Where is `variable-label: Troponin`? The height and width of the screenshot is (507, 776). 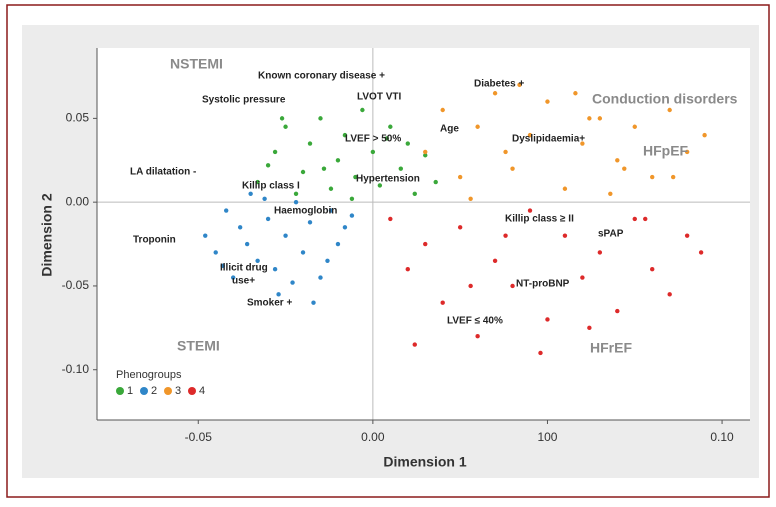 variable-label: Troponin is located at coordinates (154, 240).